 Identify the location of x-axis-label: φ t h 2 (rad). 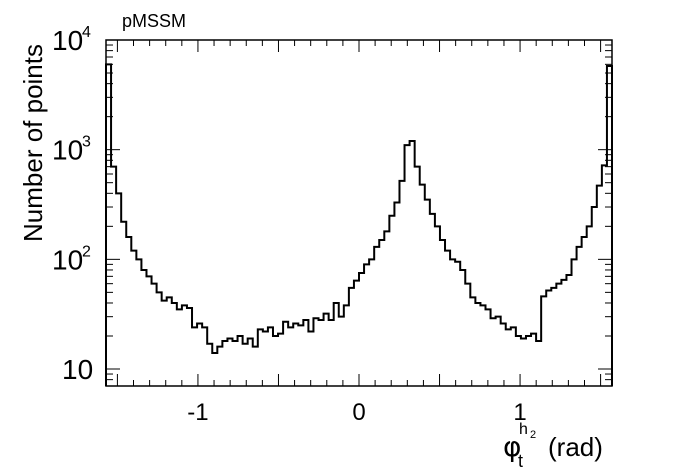
(553, 446).